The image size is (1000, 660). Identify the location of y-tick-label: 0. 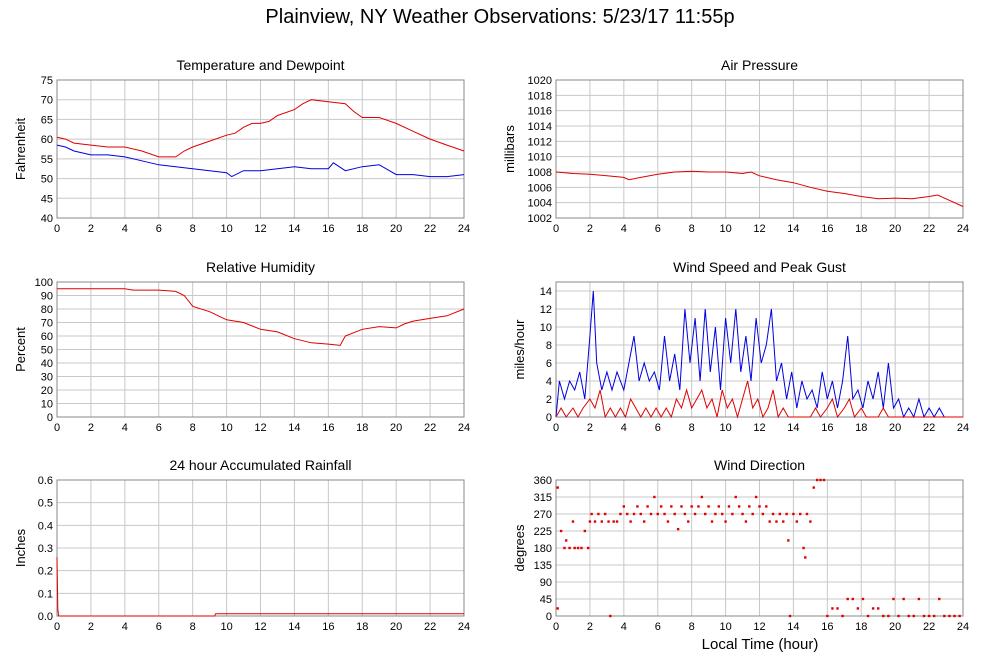
(549, 617).